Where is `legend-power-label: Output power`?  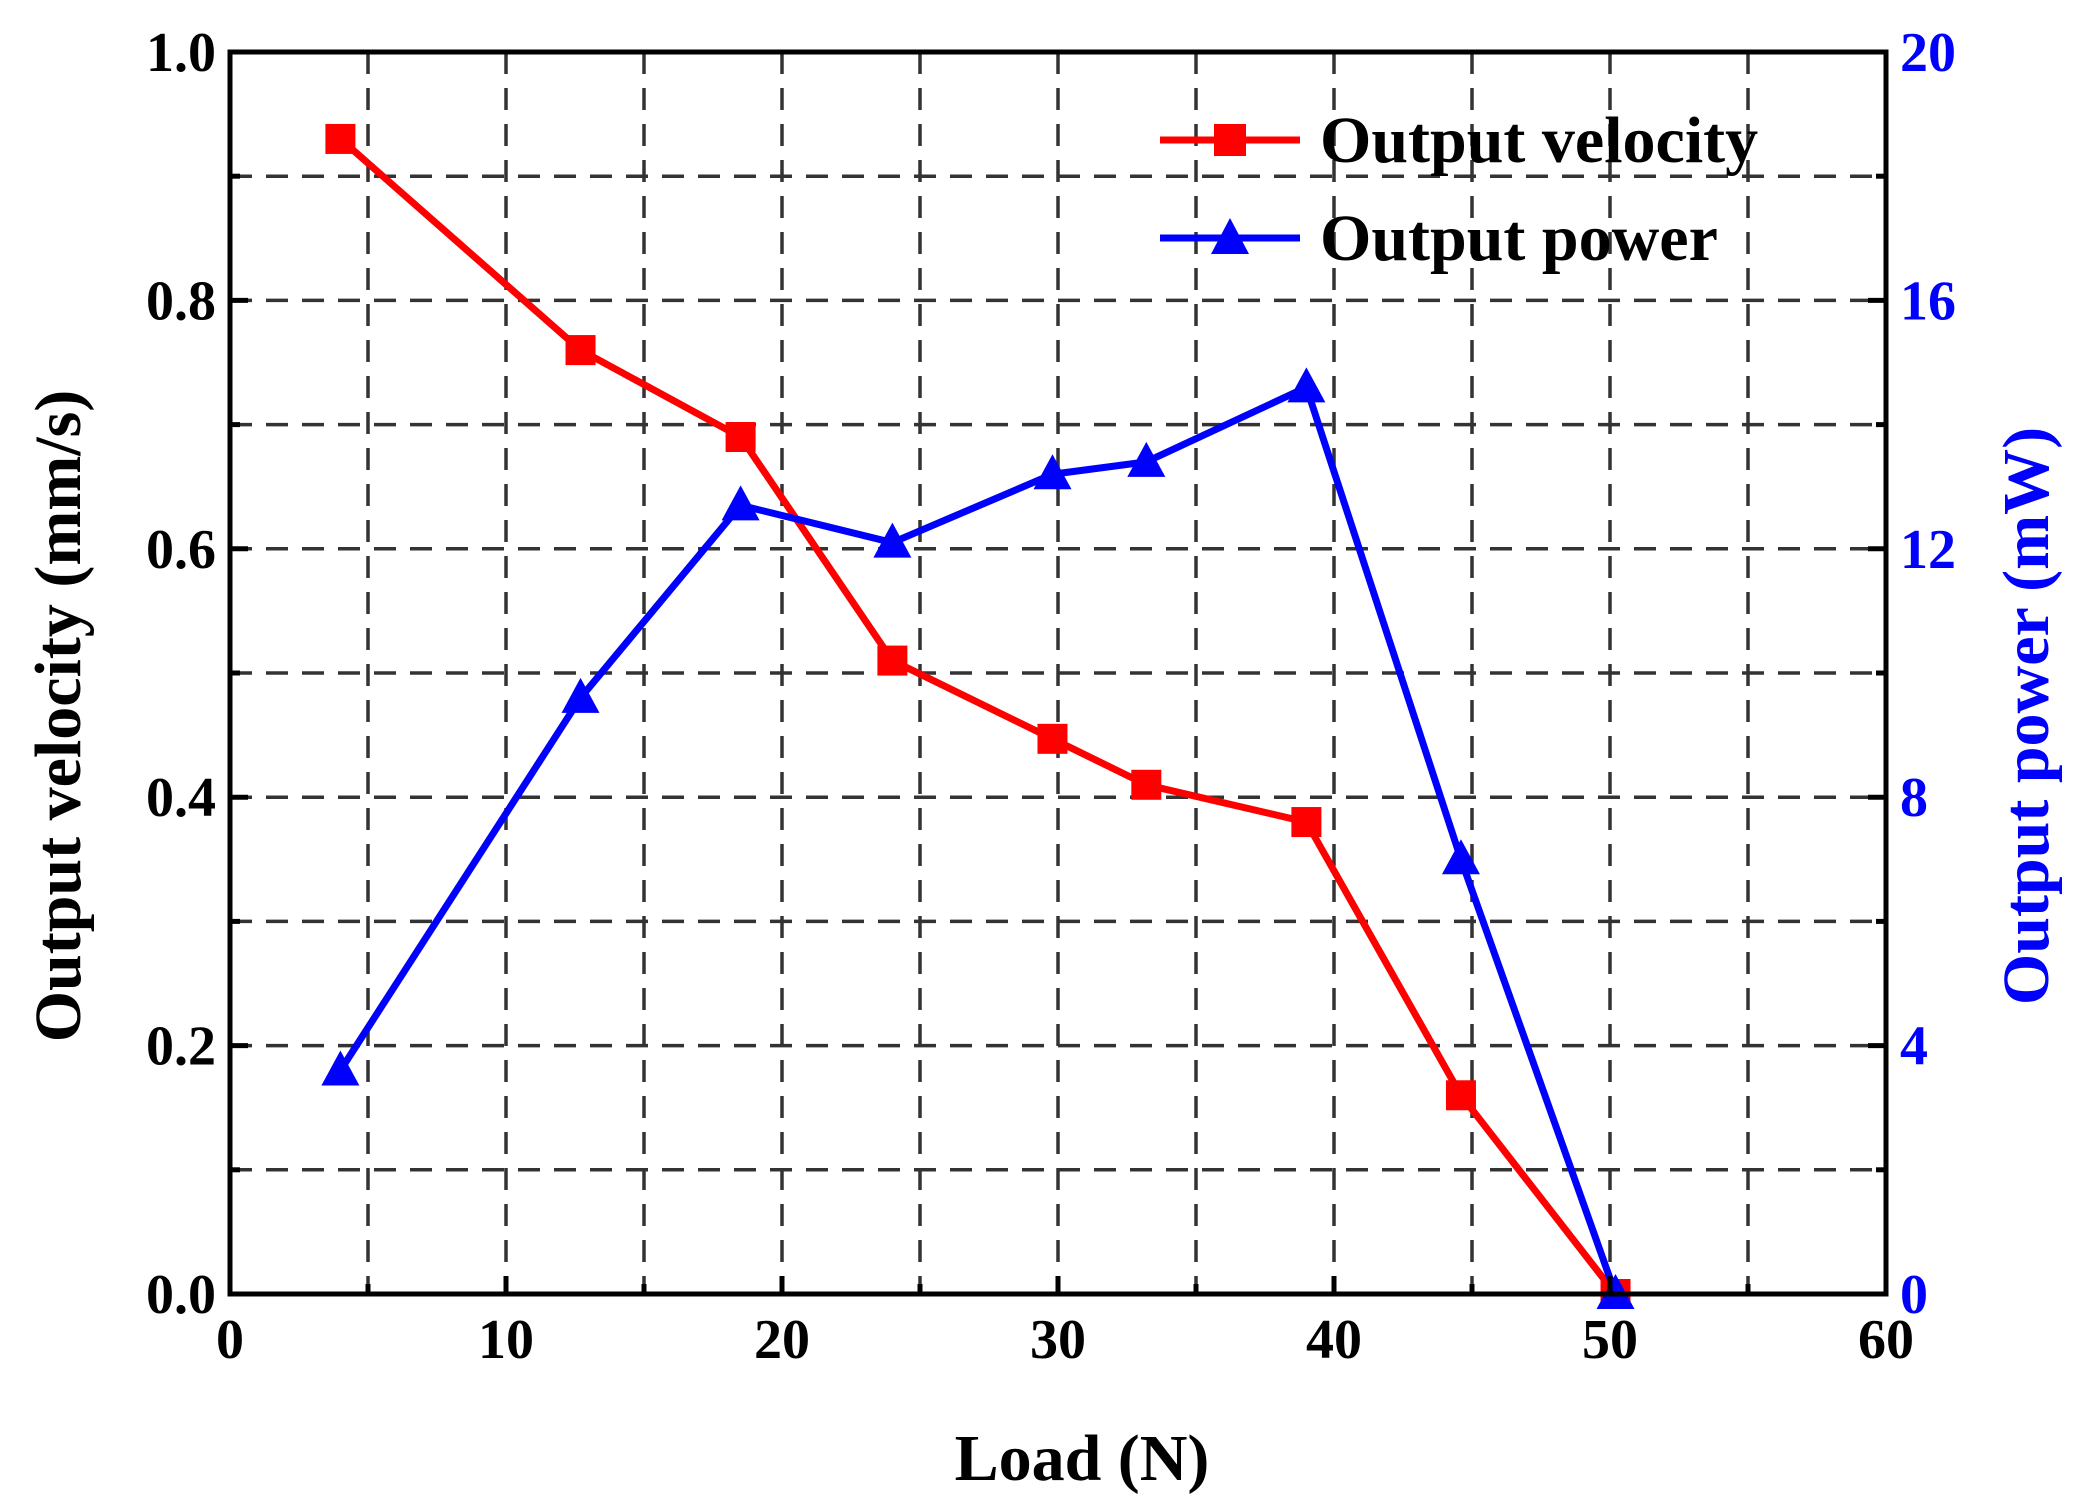
legend-power-label: Output power is located at coordinates (1519, 238).